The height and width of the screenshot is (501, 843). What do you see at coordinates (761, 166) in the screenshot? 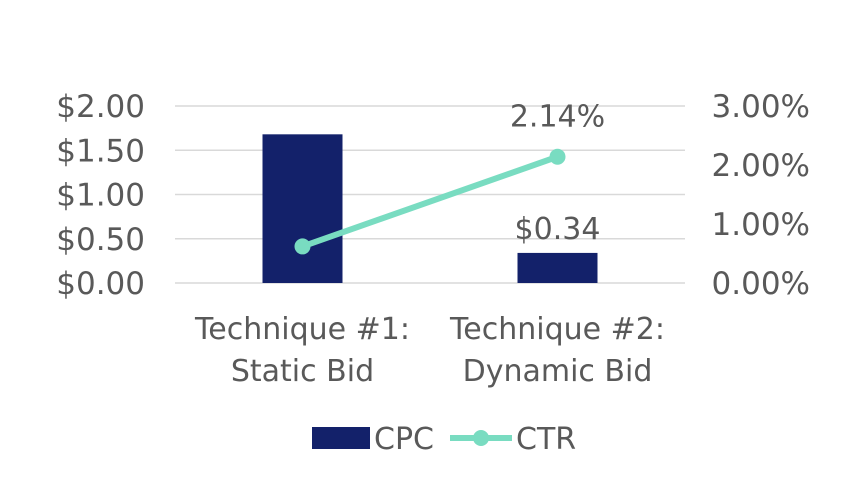
I see `right-axis-tick-label: 2.00%` at bounding box center [761, 166].